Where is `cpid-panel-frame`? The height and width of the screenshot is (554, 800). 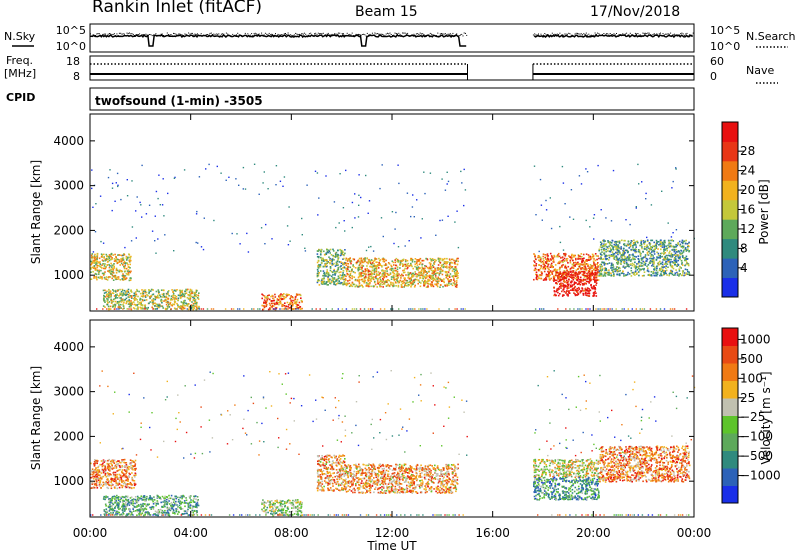 cpid-panel-frame is located at coordinates (392, 99).